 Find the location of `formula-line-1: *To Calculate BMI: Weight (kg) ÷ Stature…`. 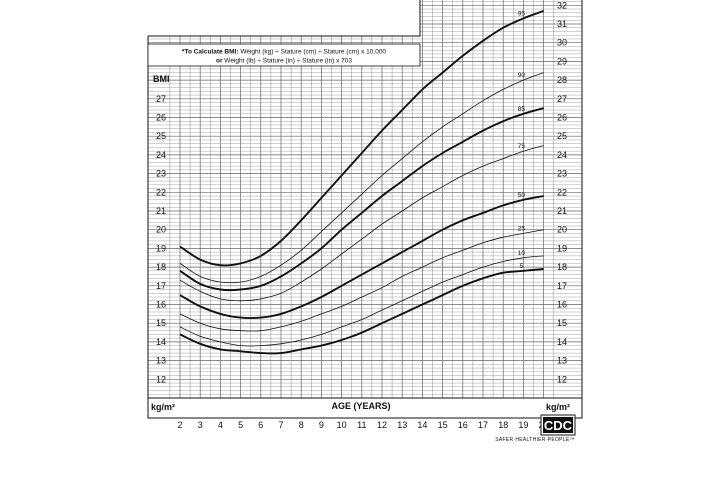

formula-line-1: *To Calculate BMI: Weight (kg) ÷ Stature… is located at coordinates (284, 52).